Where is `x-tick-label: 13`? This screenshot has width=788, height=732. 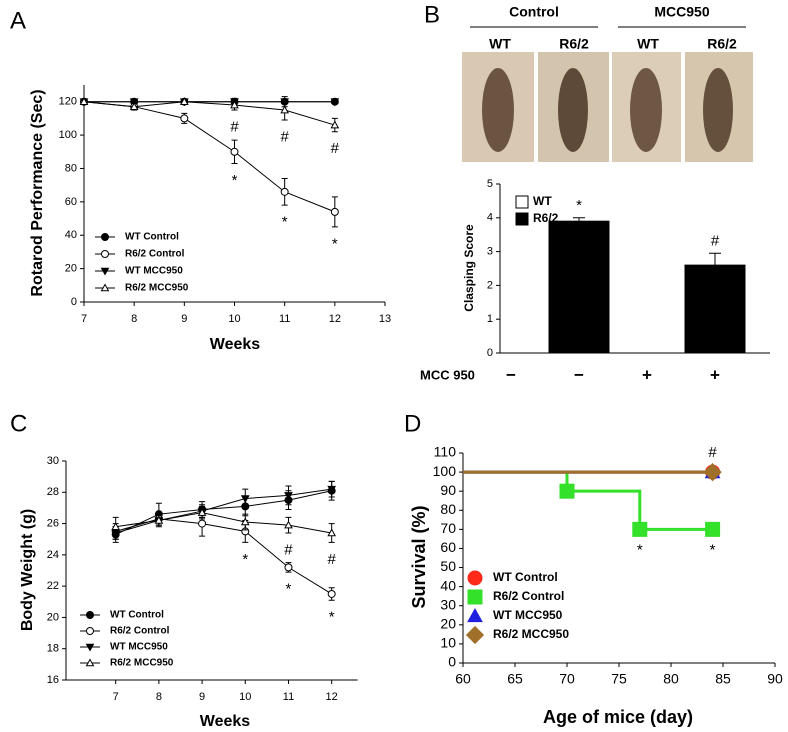
x-tick-label: 13 is located at coordinates (385, 319).